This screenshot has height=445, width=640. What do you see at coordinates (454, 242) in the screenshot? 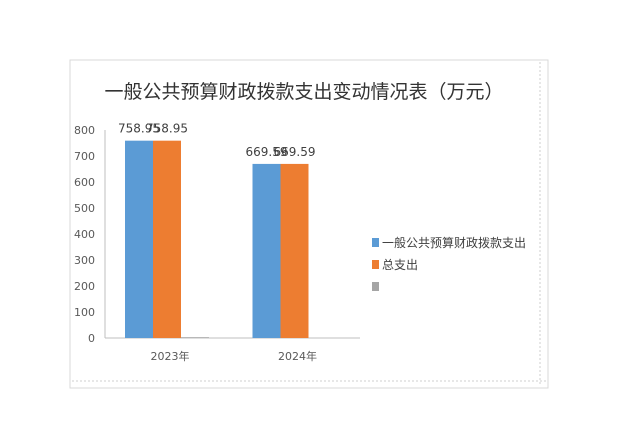
I see `legend-label: 一般公共预算财政拨款支出` at bounding box center [454, 242].